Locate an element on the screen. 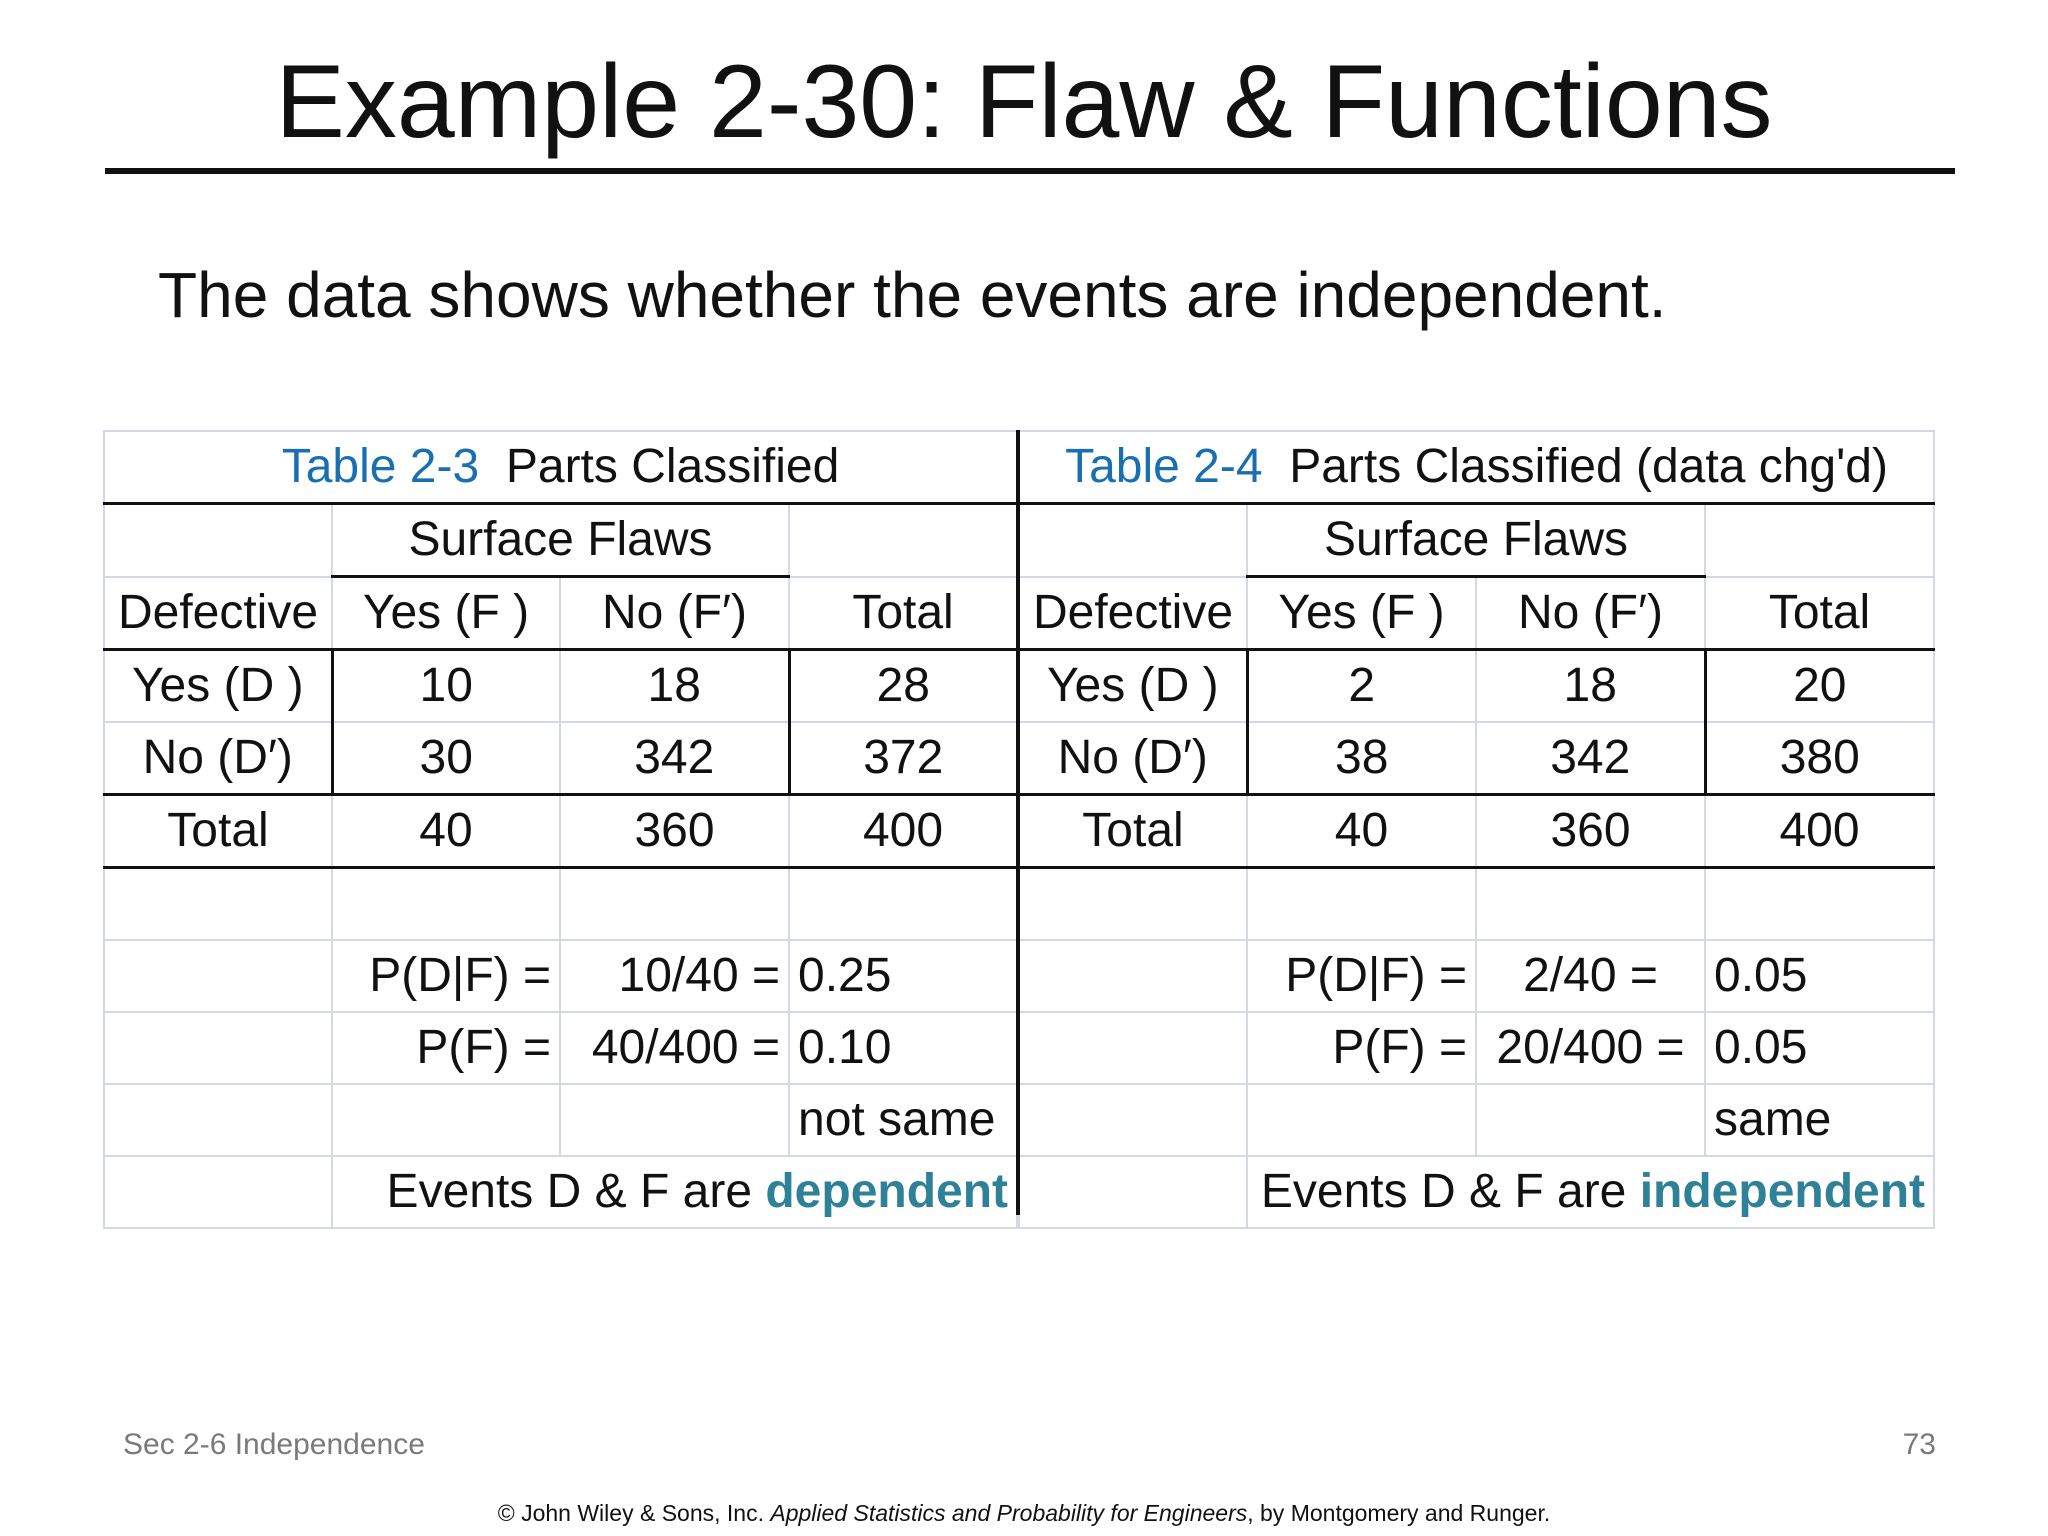 This screenshot has width=2048, height=1536. table-caption: Table 2-4 Parts Classified (data chg'd) is located at coordinates (1476, 467).